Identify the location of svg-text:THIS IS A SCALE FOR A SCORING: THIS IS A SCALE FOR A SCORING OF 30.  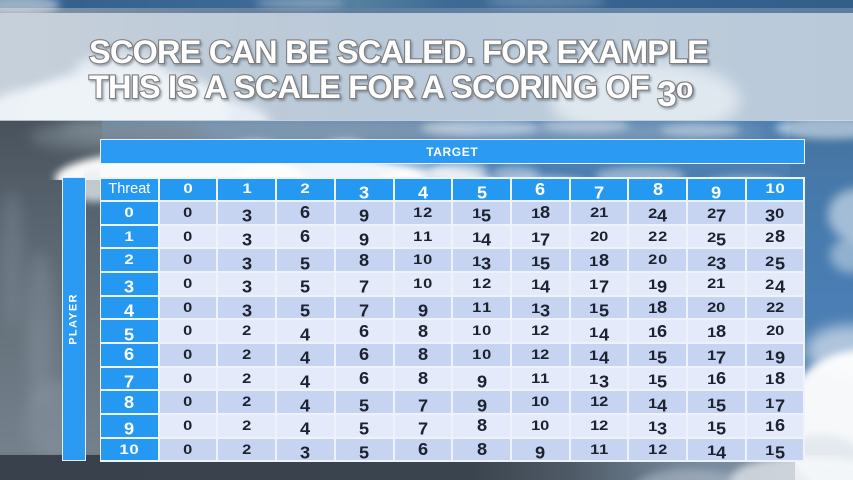
(391, 91).